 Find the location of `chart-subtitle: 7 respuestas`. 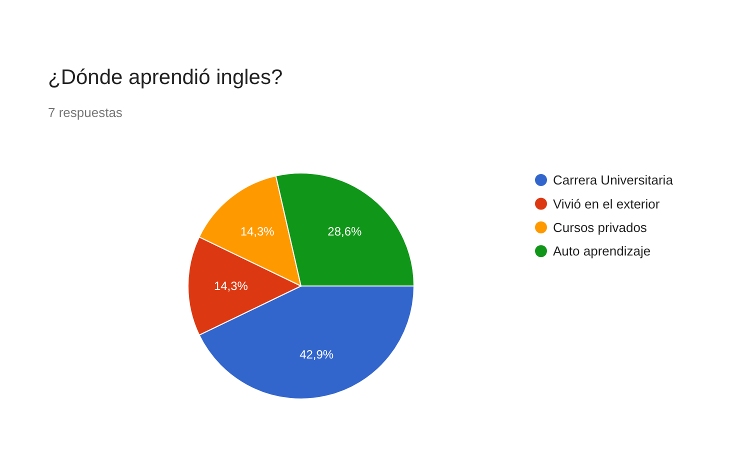

chart-subtitle: 7 respuestas is located at coordinates (85, 112).